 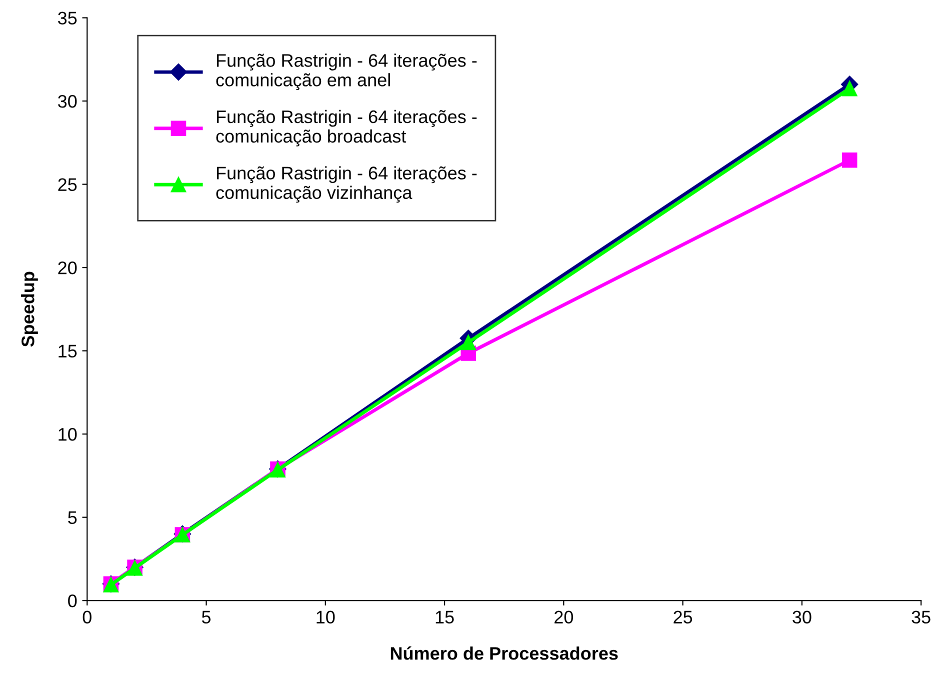 I want to click on y-tick-label: 0, so click(x=72, y=601).